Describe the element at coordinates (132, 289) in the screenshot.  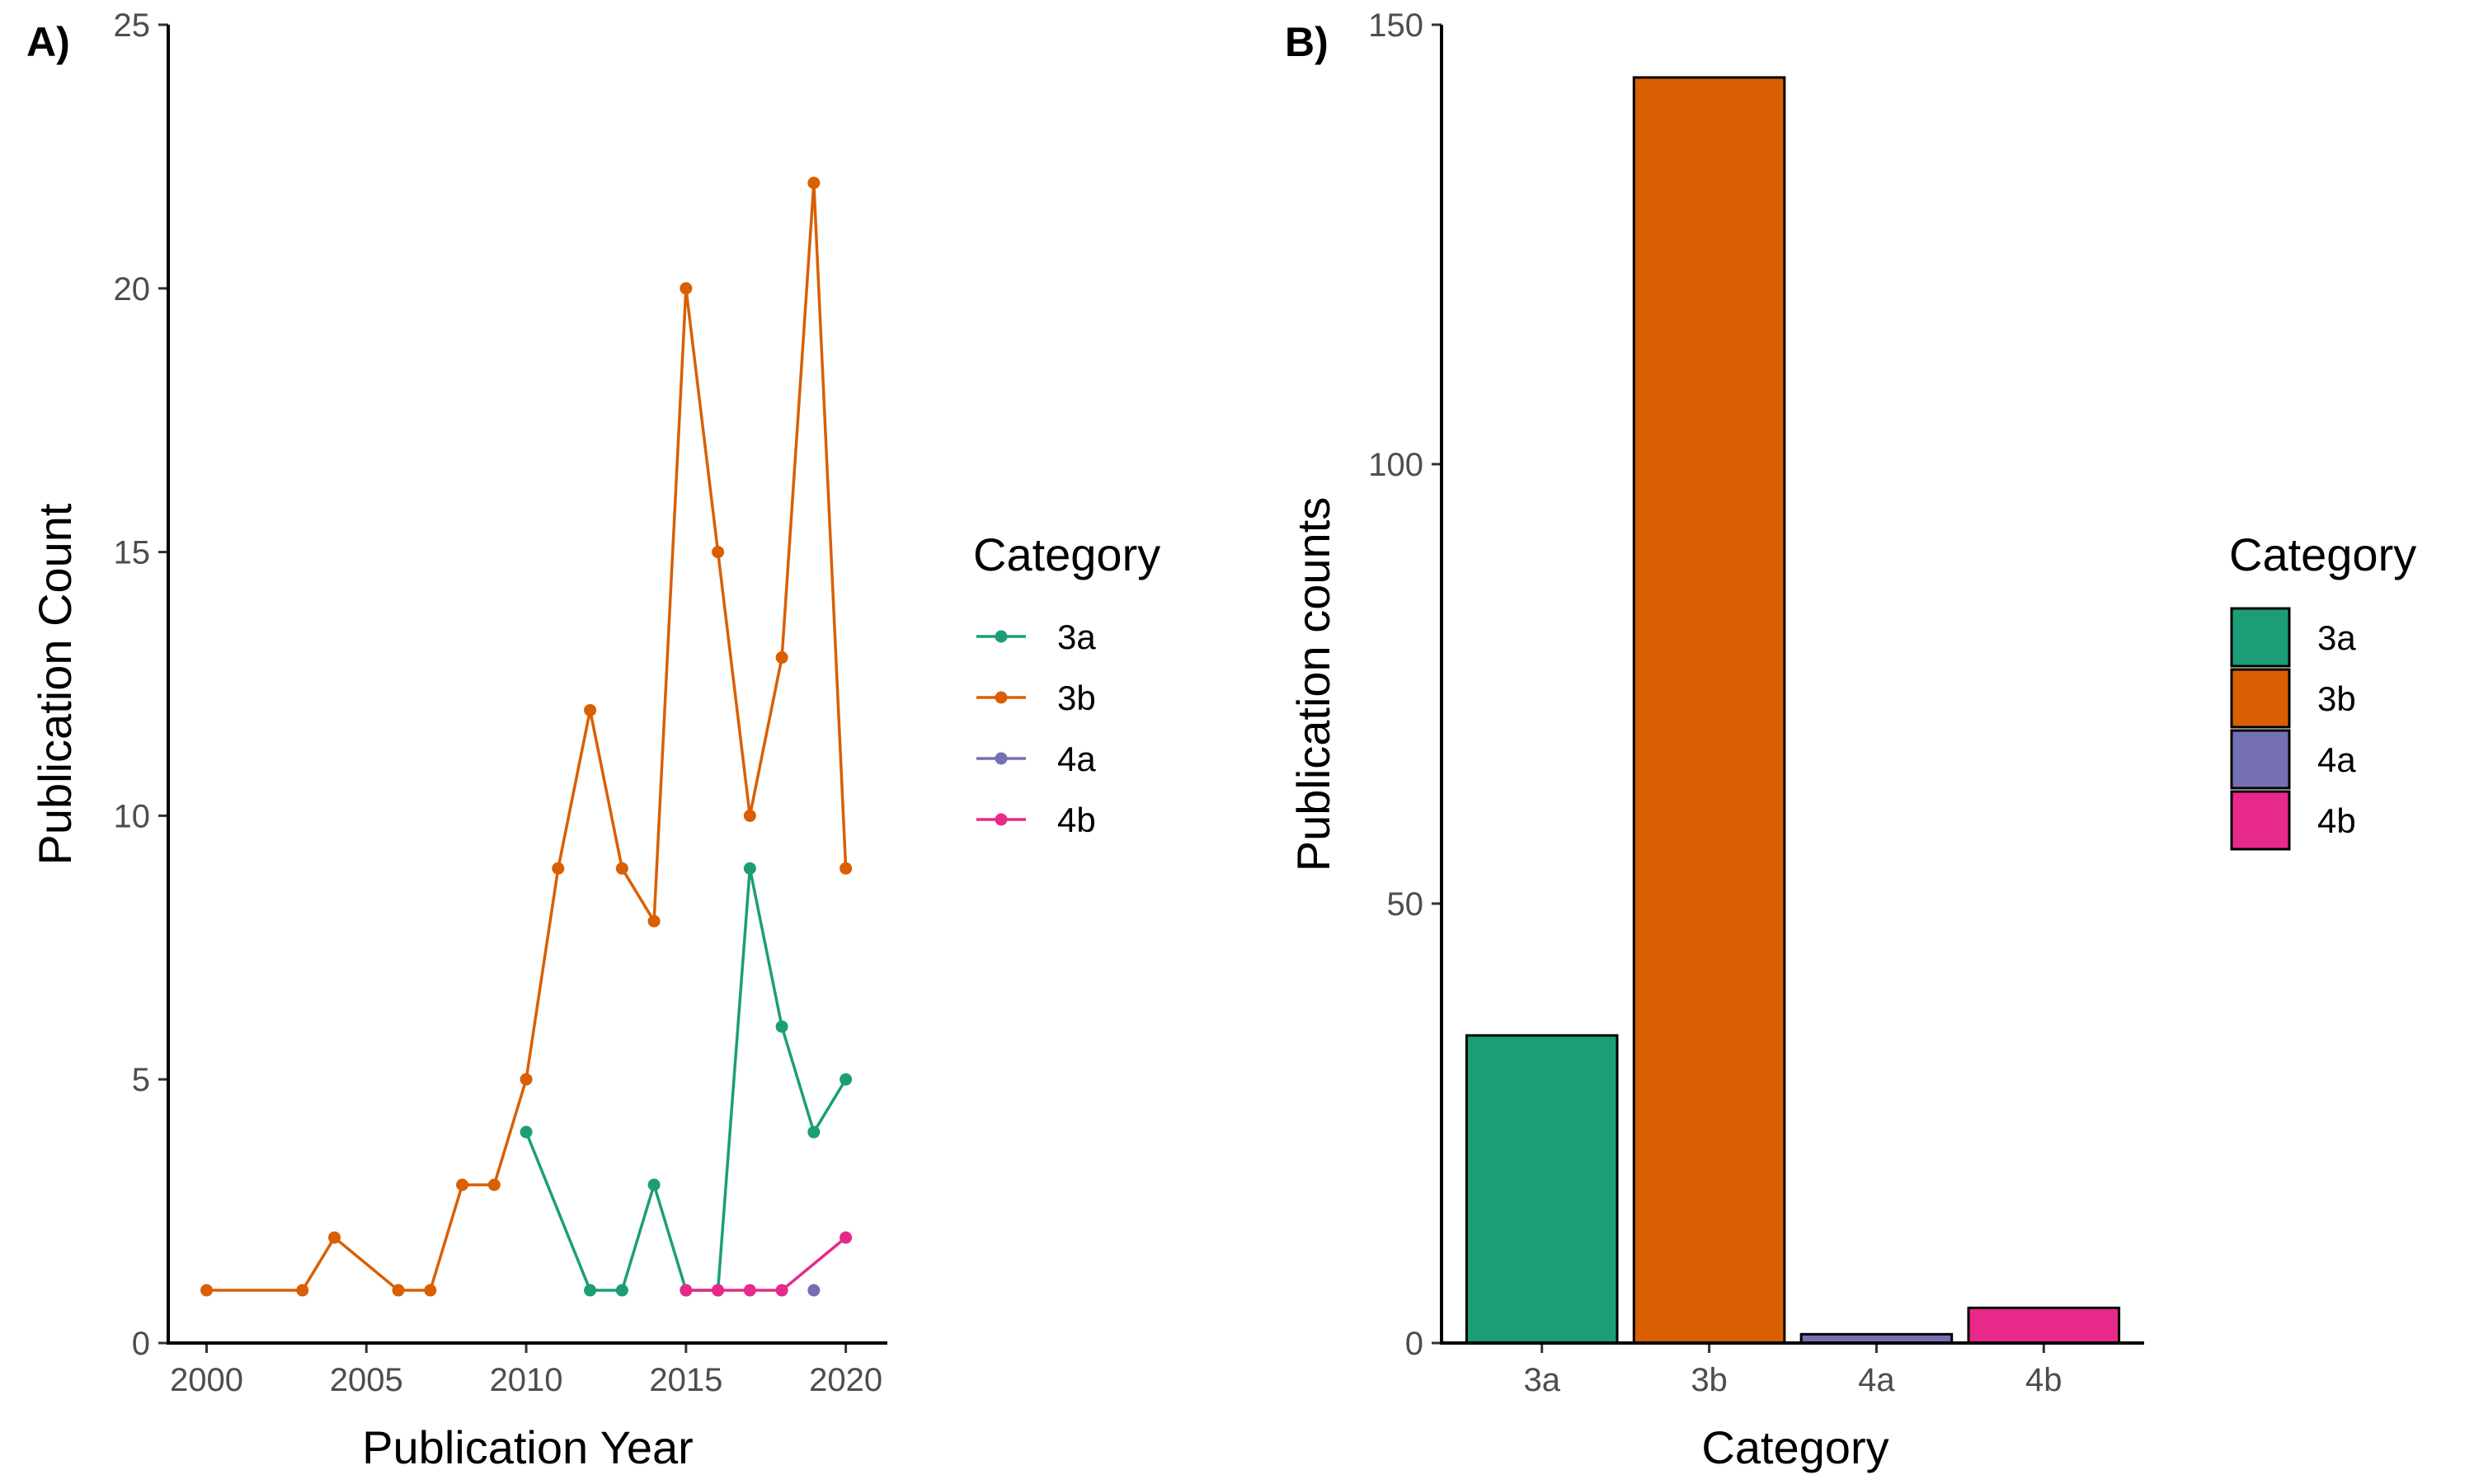
I see `y-tick-label: 20` at that location.